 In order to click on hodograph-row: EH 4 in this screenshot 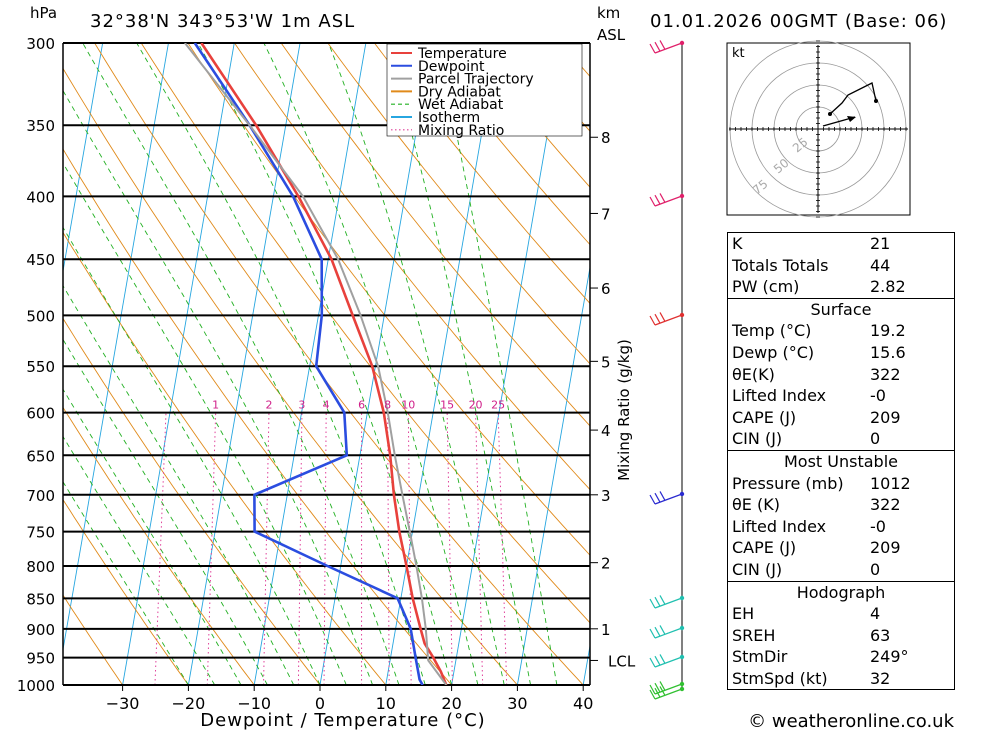, I will do `click(841, 614)`.